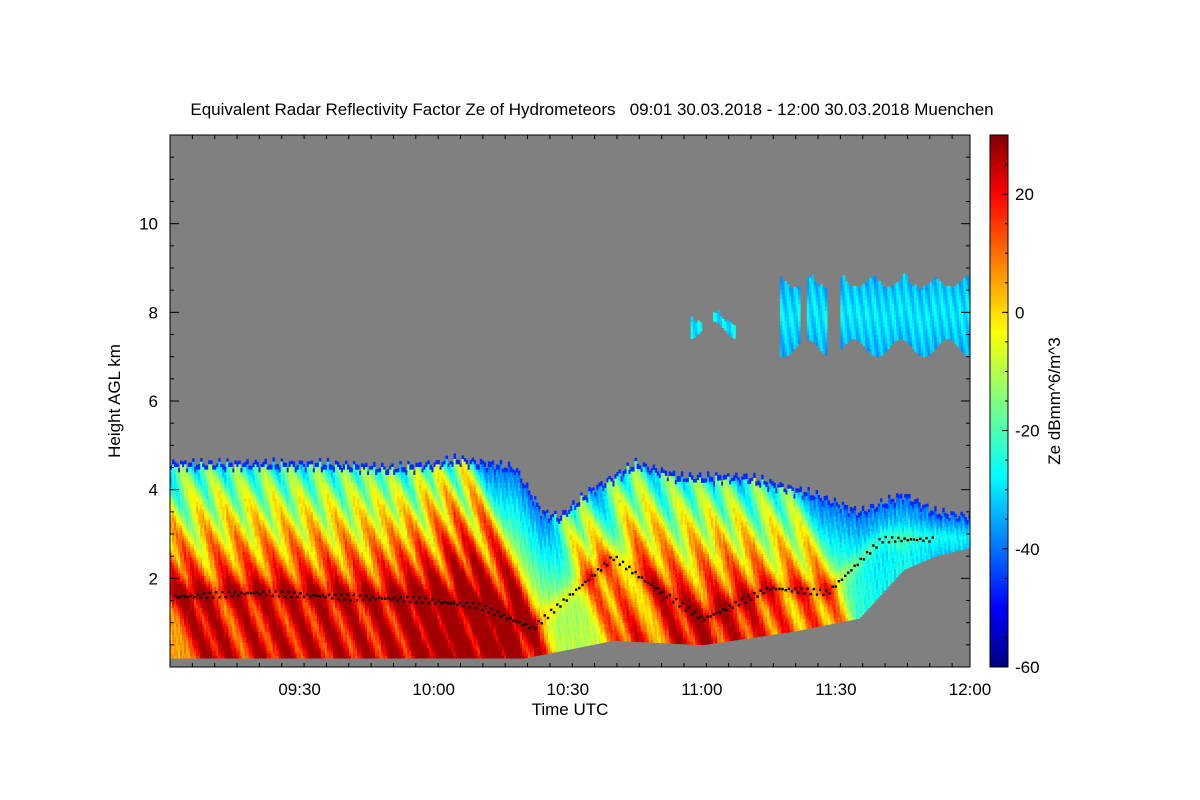 The width and height of the screenshot is (1200, 800). Describe the element at coordinates (153, 490) in the screenshot. I see `y-tick-label: 4` at that location.